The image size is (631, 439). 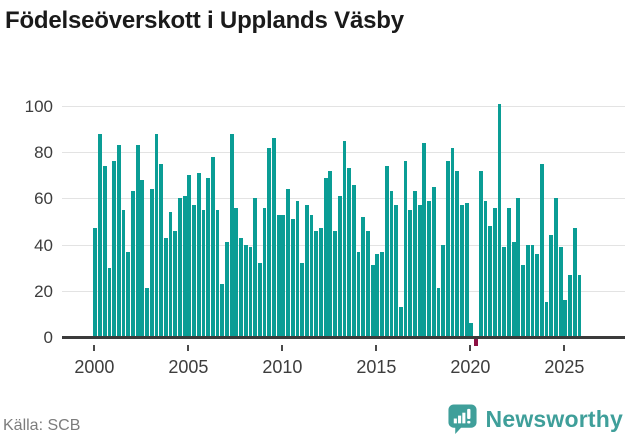 What do you see at coordinates (455, 421) in the screenshot?
I see `logo-bar-small` at bounding box center [455, 421].